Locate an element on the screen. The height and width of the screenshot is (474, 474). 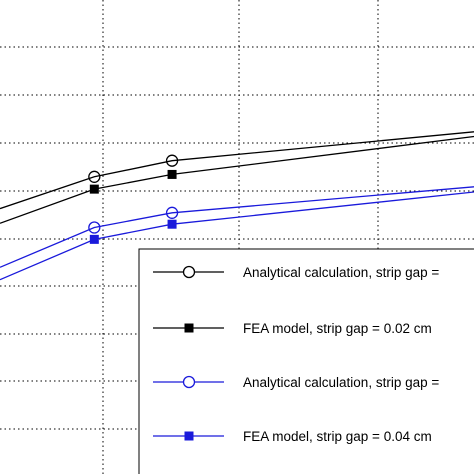
legend-item: FEA model, strip gap = 0.02 cm is located at coordinates (292, 328).